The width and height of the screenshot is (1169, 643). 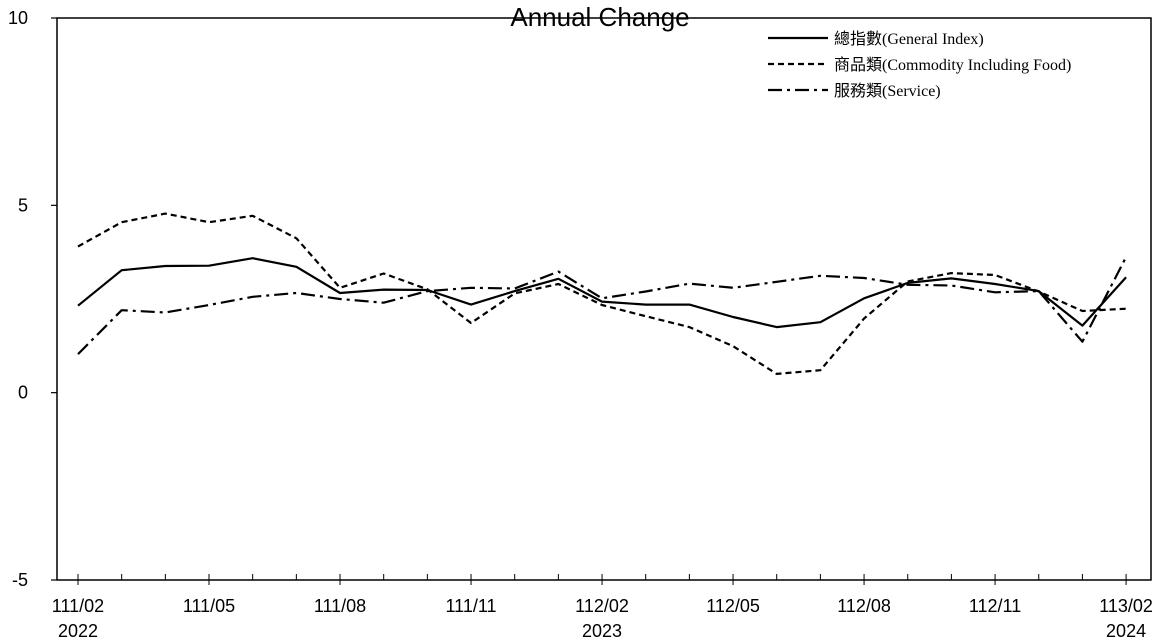 What do you see at coordinates (599, 17) in the screenshot?
I see `chart-title: Annual Change` at bounding box center [599, 17].